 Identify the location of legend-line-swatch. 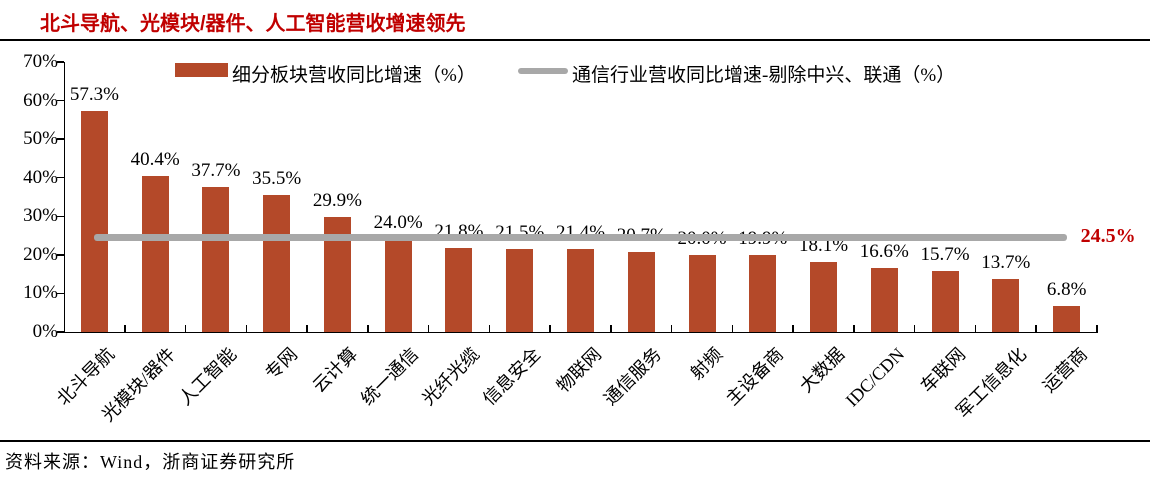
(543, 71).